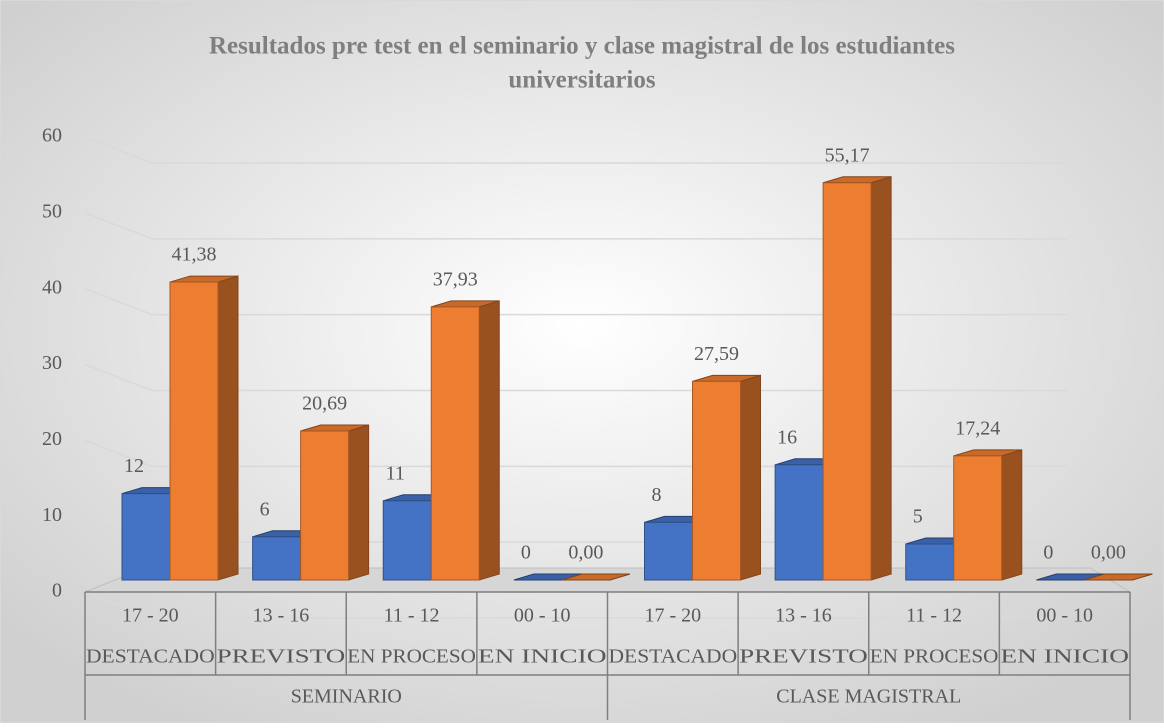 This screenshot has height=728, width=1164. What do you see at coordinates (395, 473) in the screenshot?
I see `data-label: 11` at bounding box center [395, 473].